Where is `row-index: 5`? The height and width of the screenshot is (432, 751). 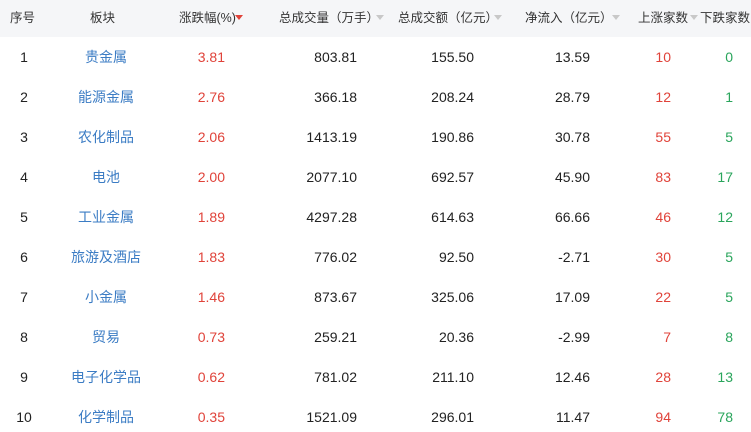 row-index: 5 is located at coordinates (24, 217).